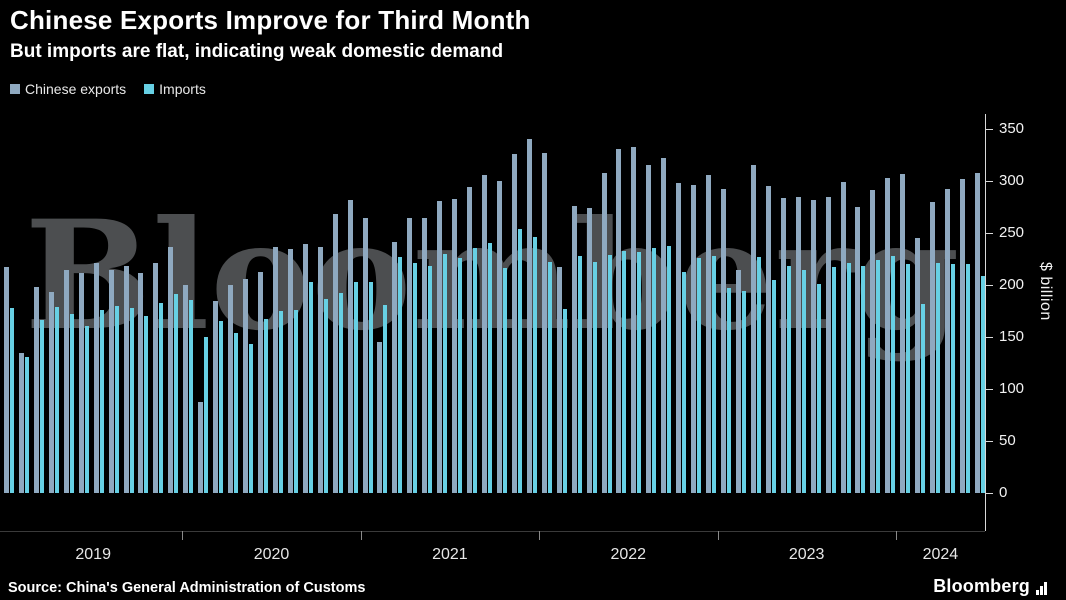 The width and height of the screenshot is (1066, 600). I want to click on y-axis-title: $ billion, so click(1045, 291).